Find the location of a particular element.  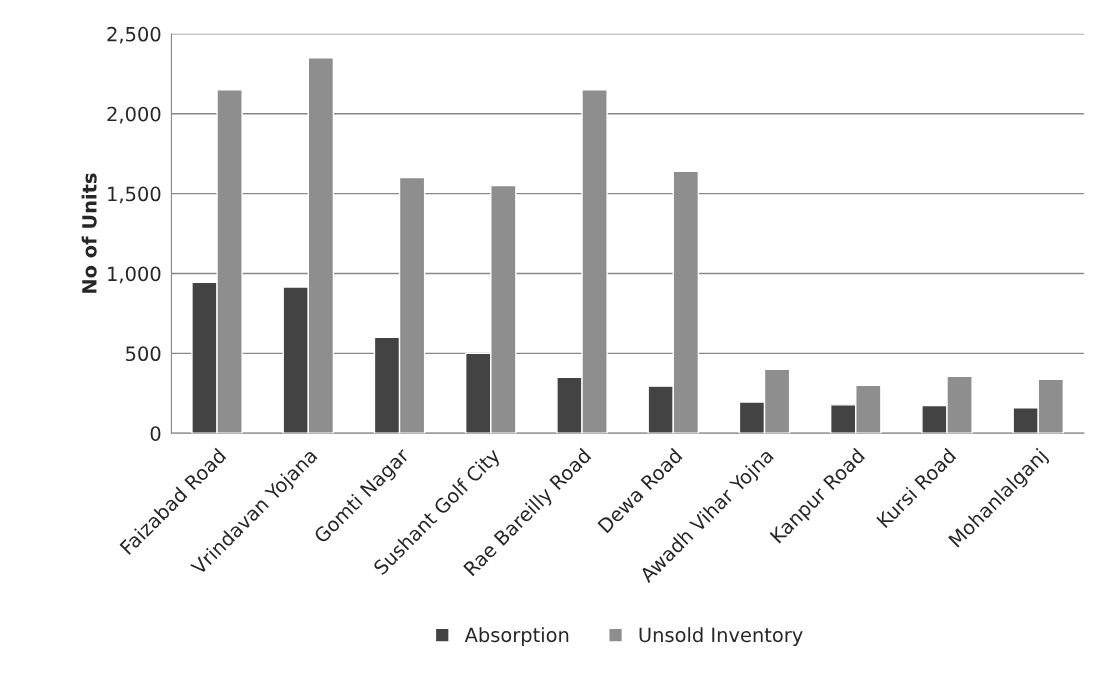

y-tick-label: 500 is located at coordinates (143, 354).